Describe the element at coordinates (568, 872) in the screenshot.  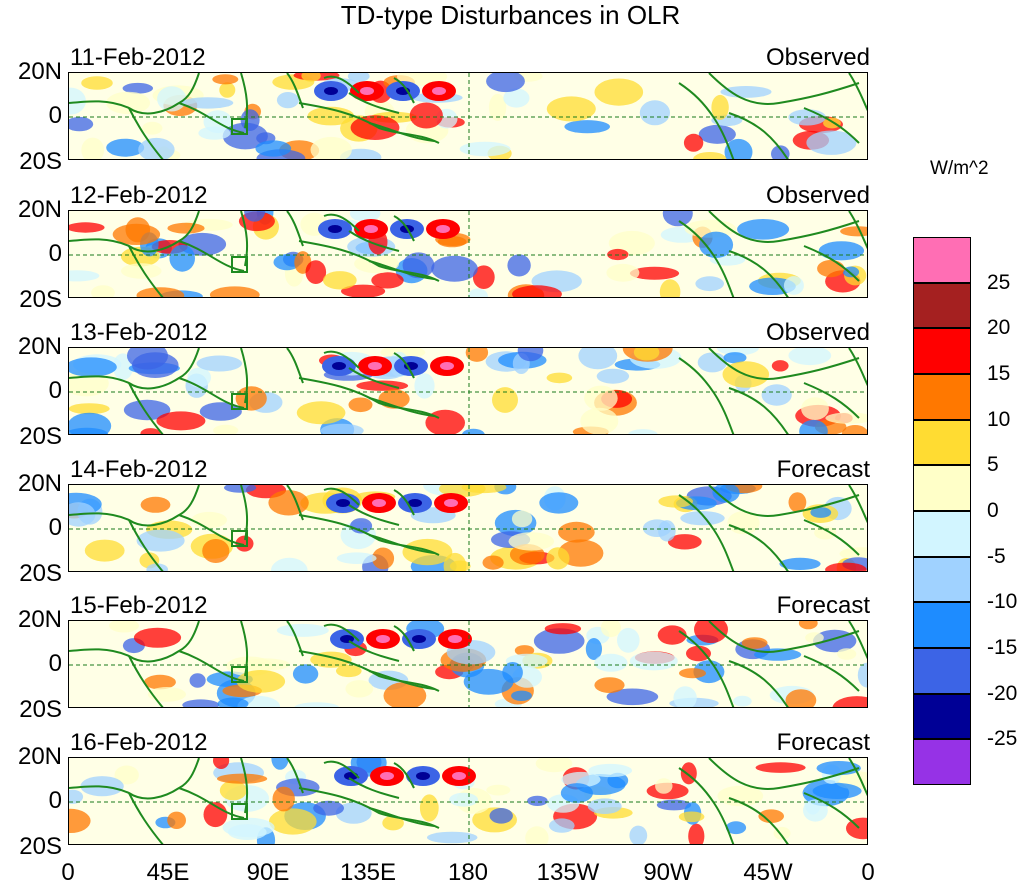
I see `longitude-label: 135W` at that location.